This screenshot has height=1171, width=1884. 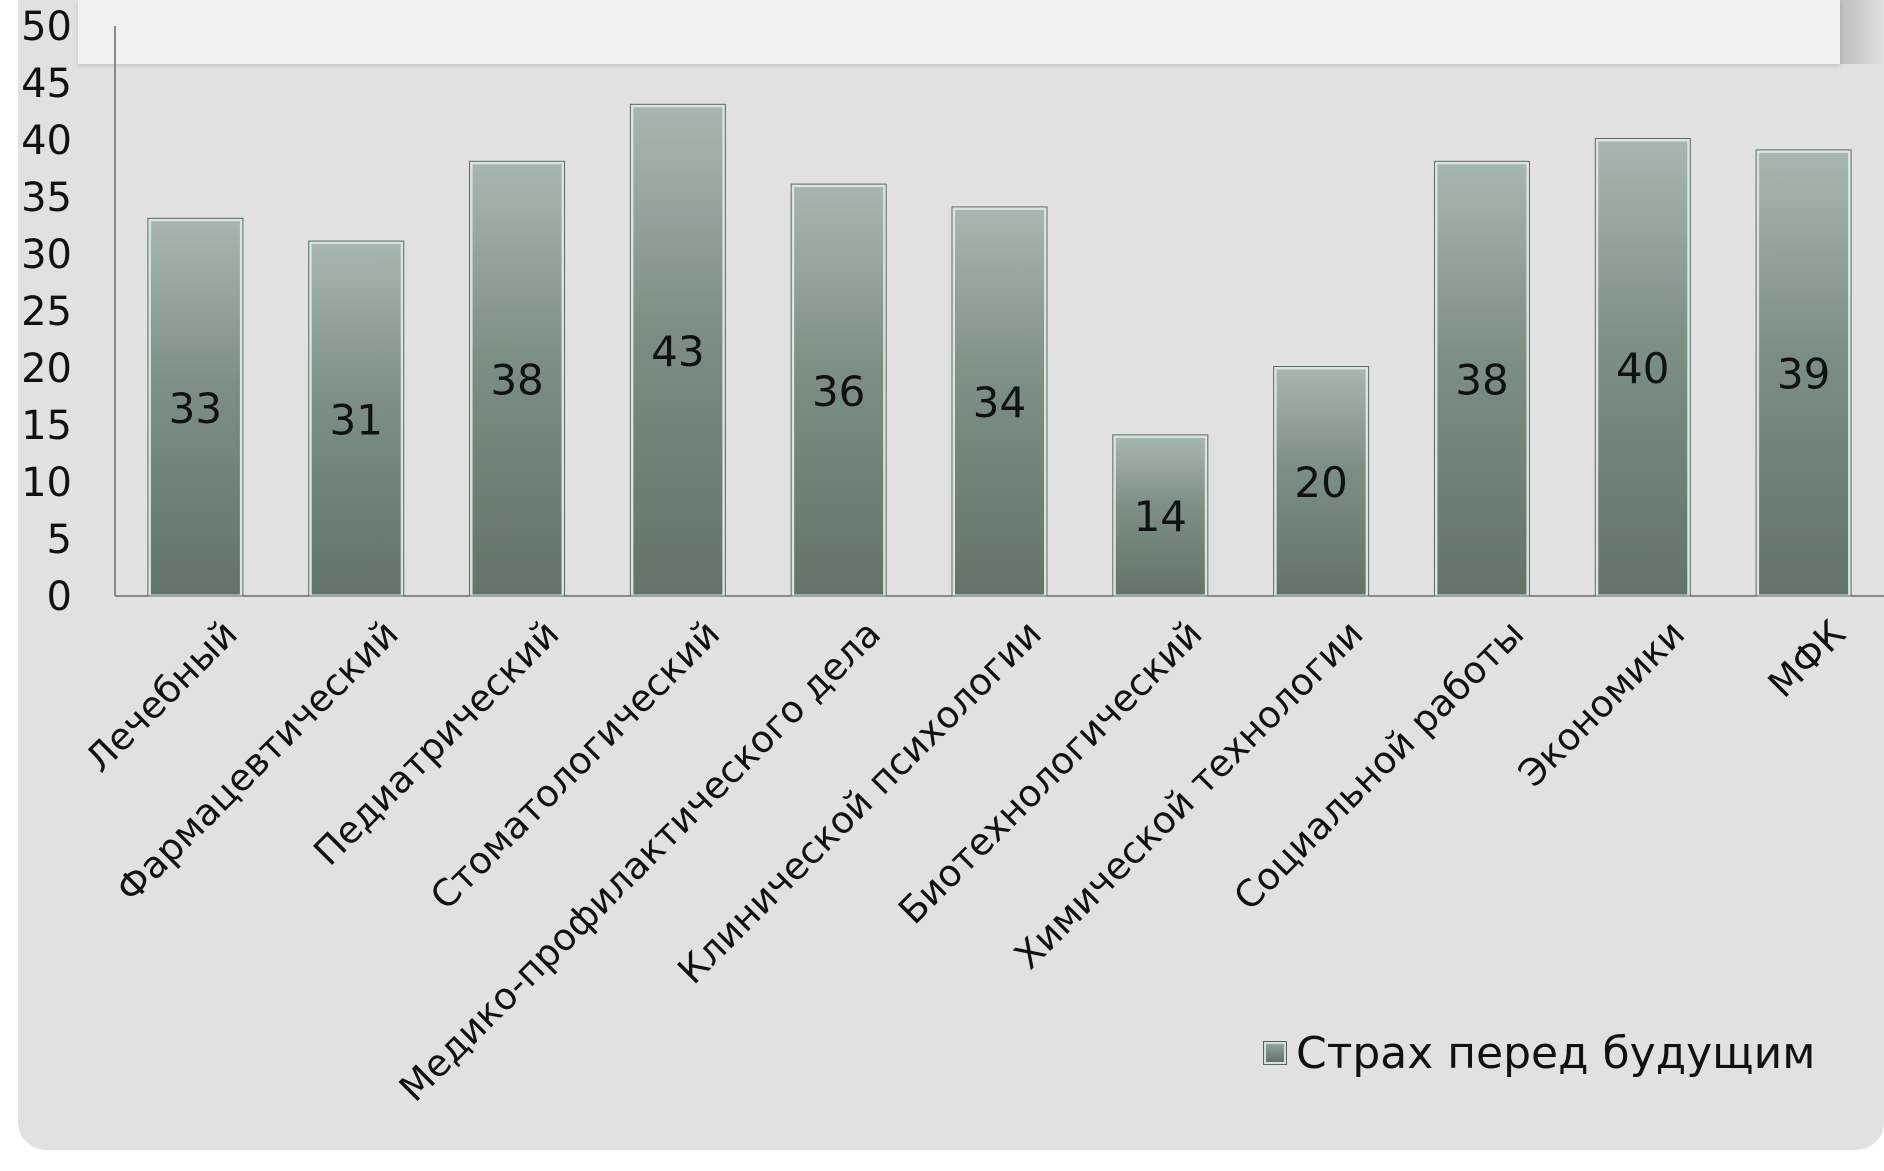 What do you see at coordinates (46, 369) in the screenshot?
I see `y-tick-label: 20` at bounding box center [46, 369].